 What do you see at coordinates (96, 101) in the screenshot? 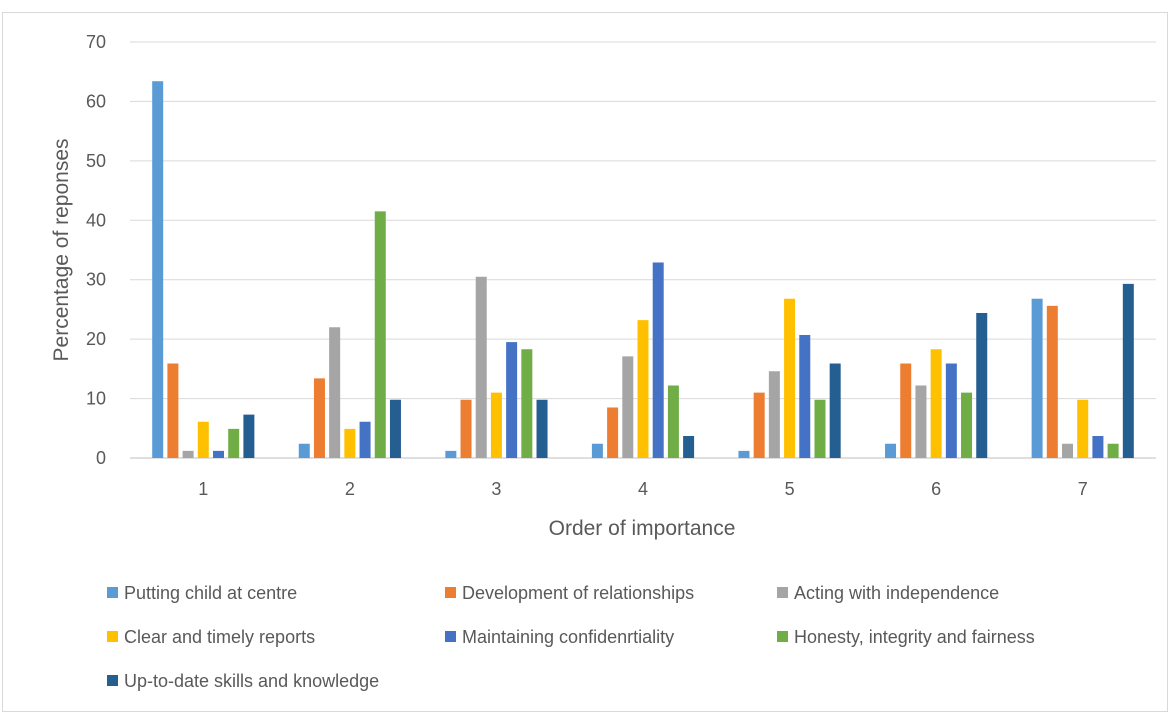
I see `y-tick-label: 60` at bounding box center [96, 101].